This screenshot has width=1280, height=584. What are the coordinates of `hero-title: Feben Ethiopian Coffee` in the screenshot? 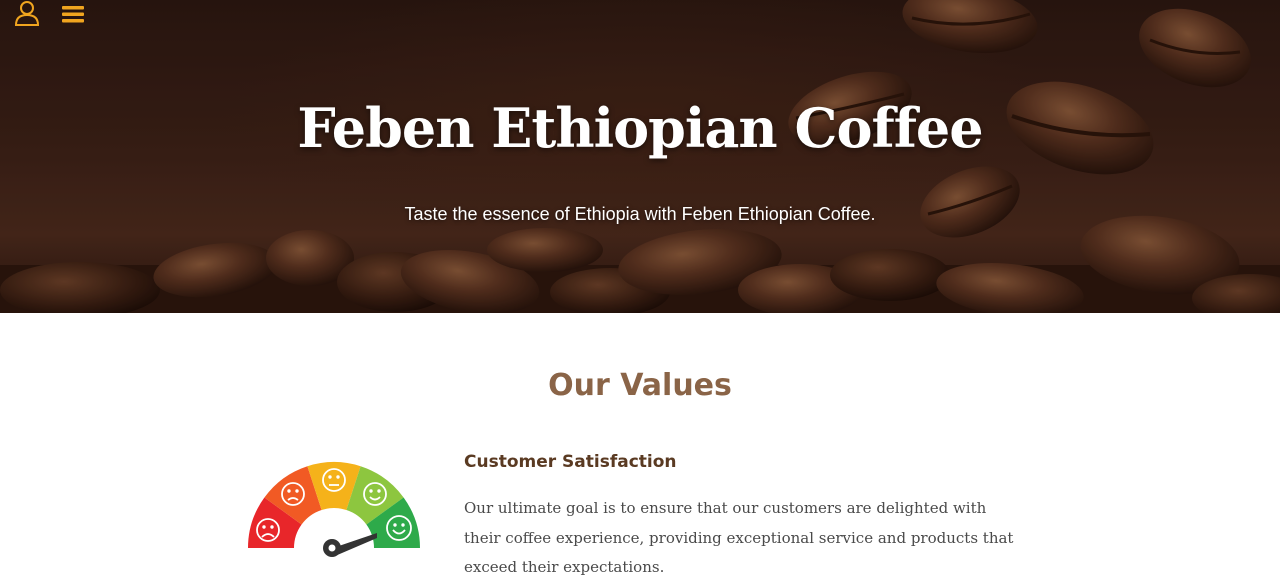 It's located at (640, 128).